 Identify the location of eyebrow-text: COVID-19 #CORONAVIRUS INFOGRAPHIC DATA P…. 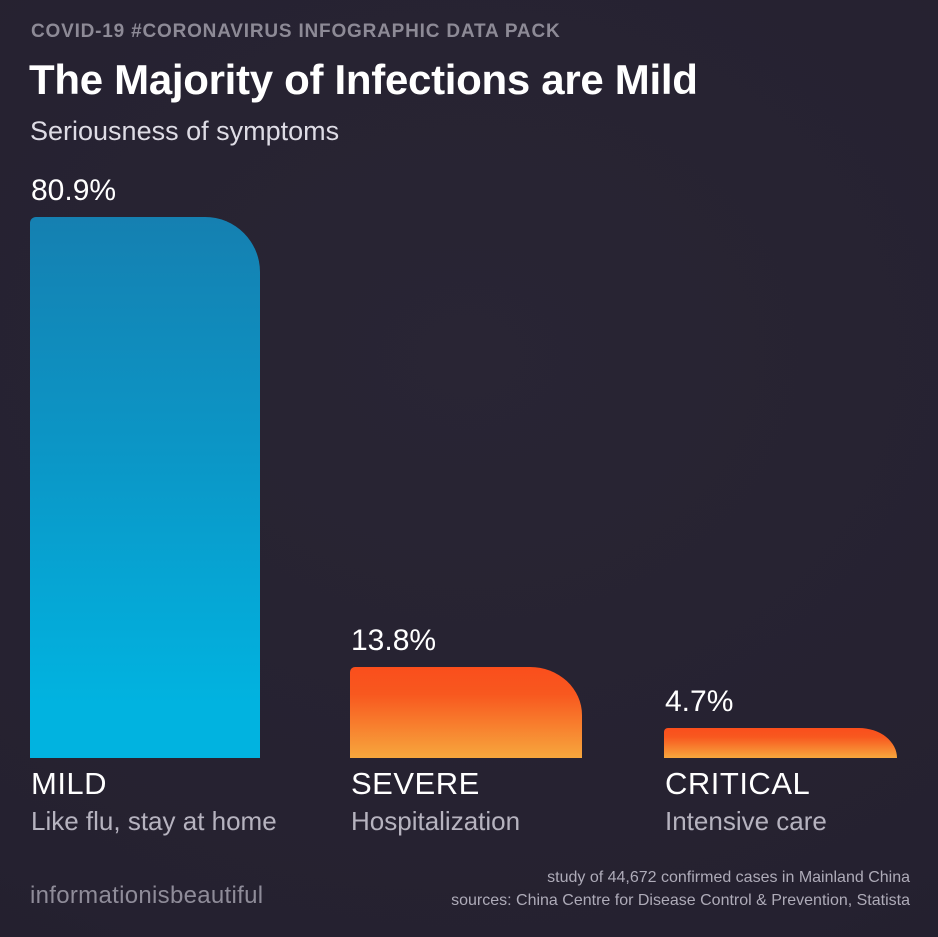
(296, 31).